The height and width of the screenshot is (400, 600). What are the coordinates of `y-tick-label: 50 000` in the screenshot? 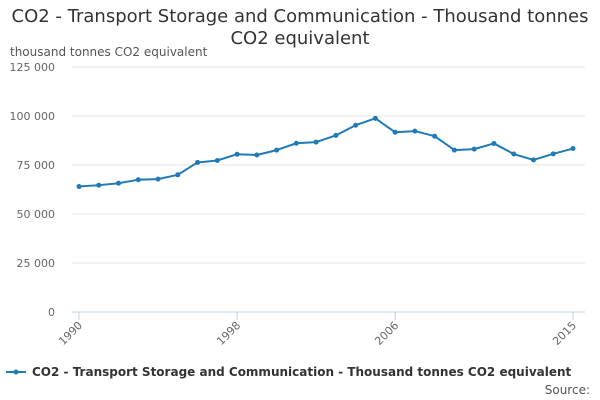 It's located at (36, 214).